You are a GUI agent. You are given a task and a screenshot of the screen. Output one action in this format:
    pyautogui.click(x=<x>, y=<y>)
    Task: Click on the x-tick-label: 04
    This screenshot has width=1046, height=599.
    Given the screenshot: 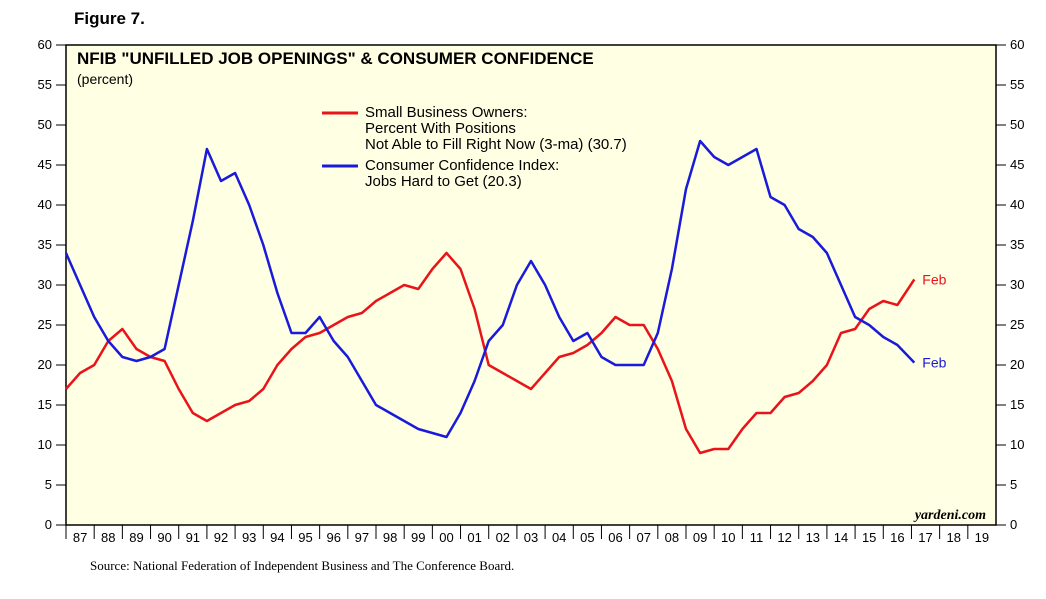 What is the action you would take?
    pyautogui.click(x=559, y=537)
    